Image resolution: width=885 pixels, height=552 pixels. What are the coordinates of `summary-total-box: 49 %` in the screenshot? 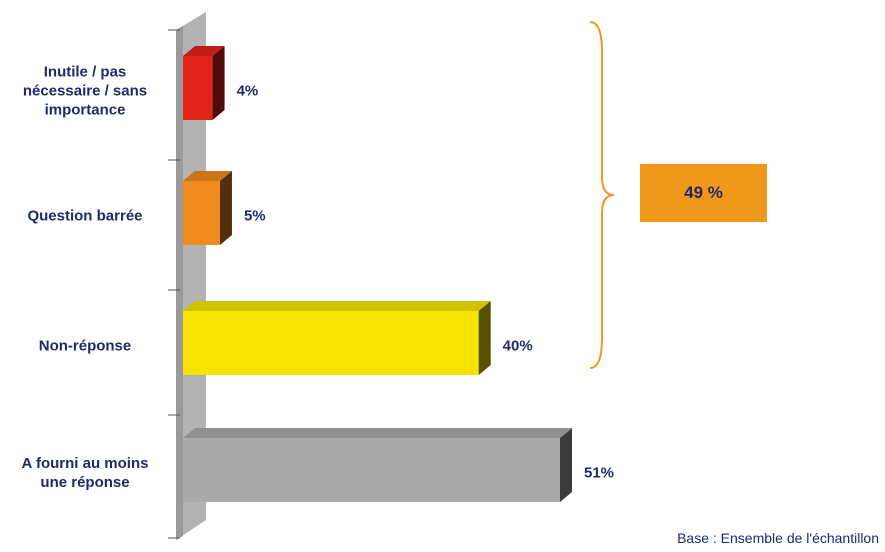 It's located at (703, 193).